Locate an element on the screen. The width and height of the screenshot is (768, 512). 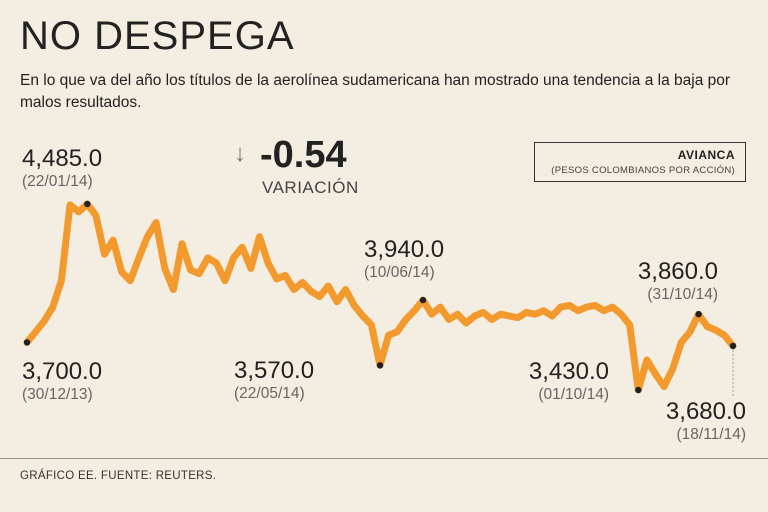
annotation-date: (18/11/14) is located at coordinates (711, 434).